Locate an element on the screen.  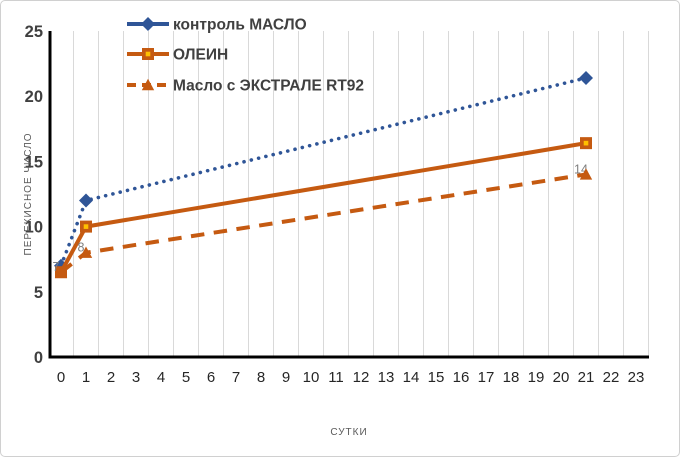
legend-label: контроль МАСЛО is located at coordinates (240, 25).